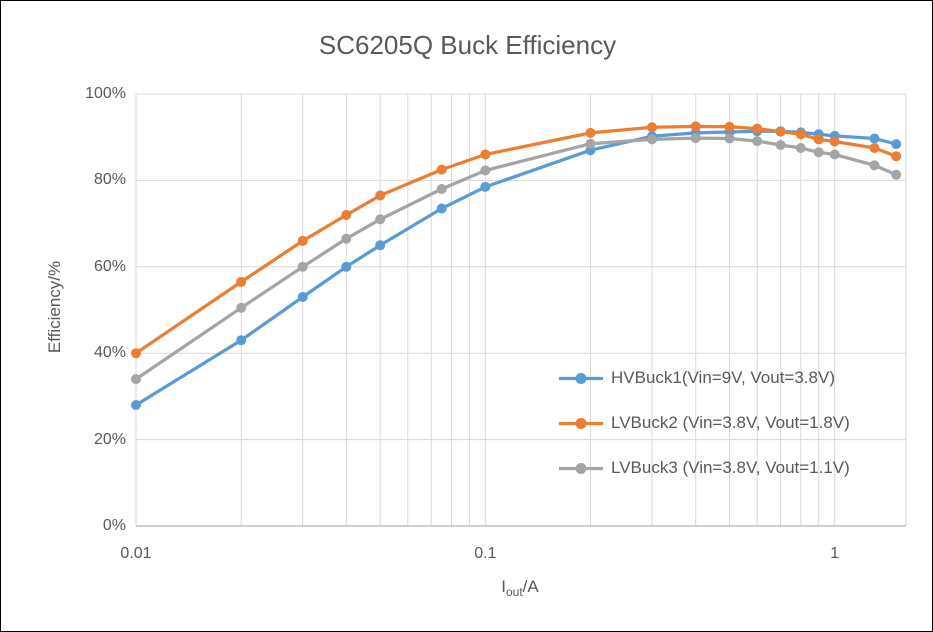 The width and height of the screenshot is (933, 632). What do you see at coordinates (105, 93) in the screenshot?
I see `y-tick-label: 100%` at bounding box center [105, 93].